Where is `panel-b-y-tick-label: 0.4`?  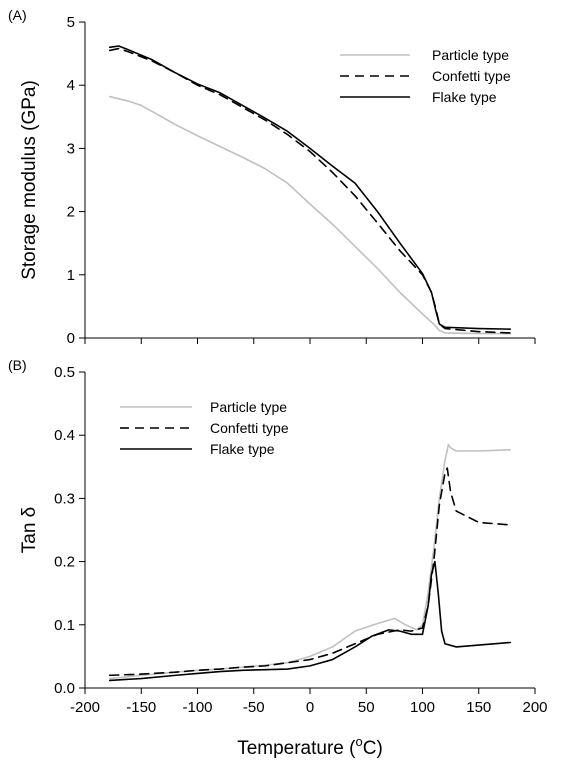
panel-b-y-tick-label: 0.4 is located at coordinates (64, 435).